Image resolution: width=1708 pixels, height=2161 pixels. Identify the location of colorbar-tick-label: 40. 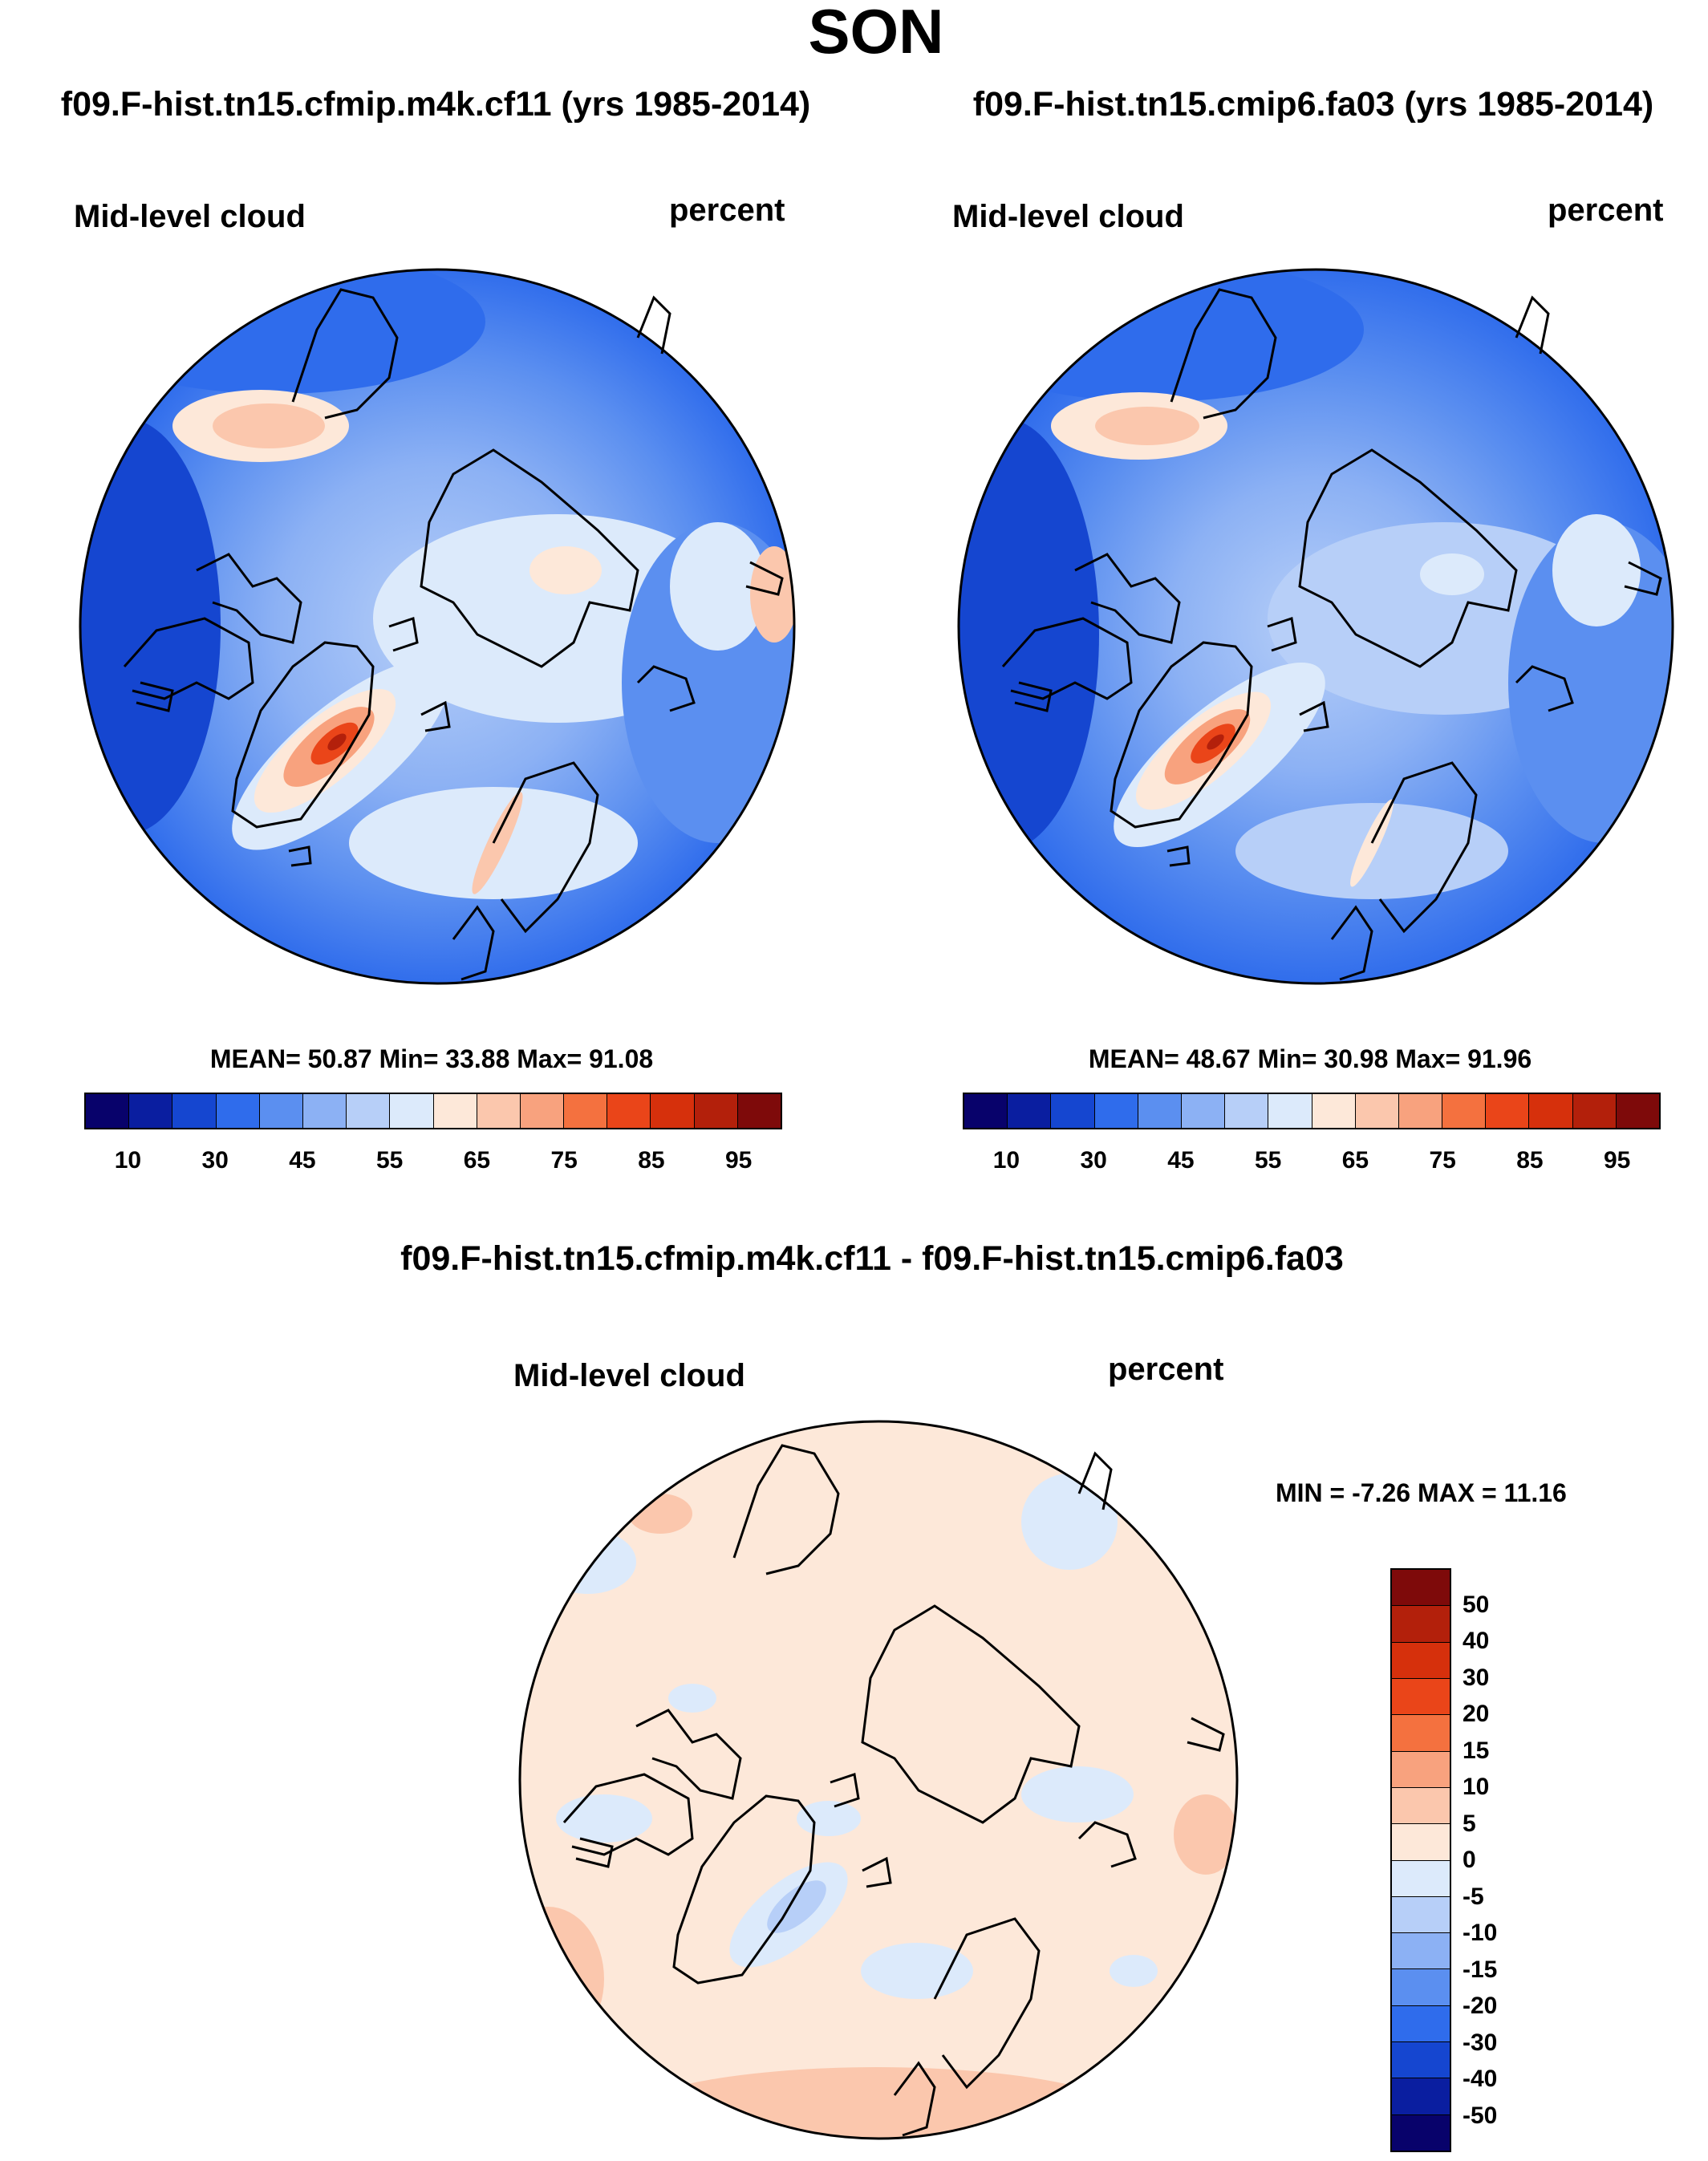
(1477, 1641).